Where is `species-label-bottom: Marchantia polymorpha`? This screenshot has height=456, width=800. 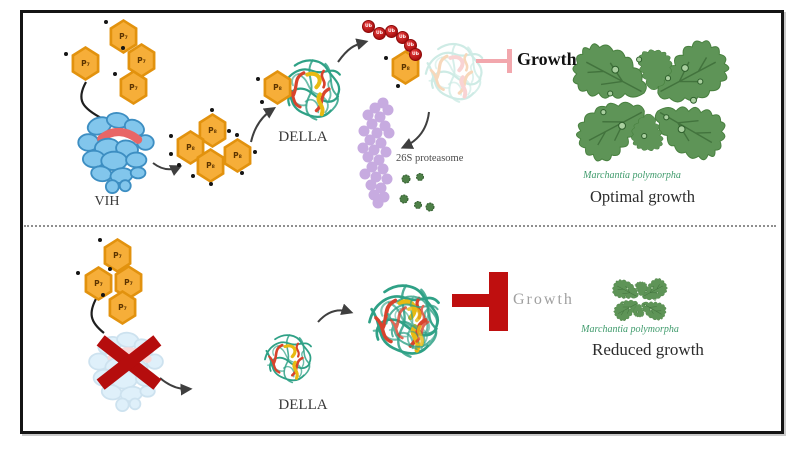
species-label-bottom: Marchantia polymorpha is located at coordinates (630, 329).